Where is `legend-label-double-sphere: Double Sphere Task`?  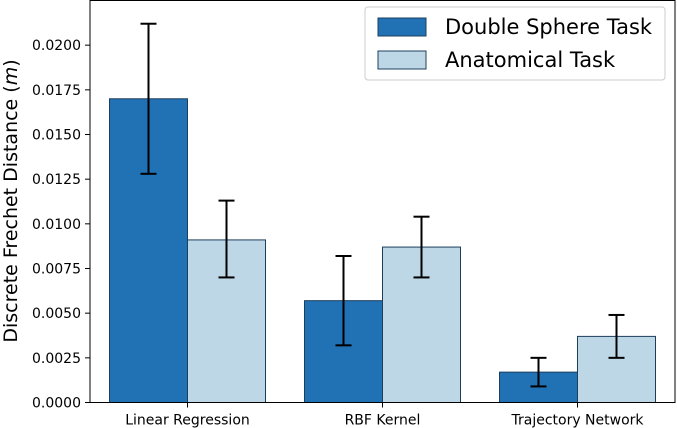
legend-label-double-sphere: Double Sphere Task is located at coordinates (549, 27).